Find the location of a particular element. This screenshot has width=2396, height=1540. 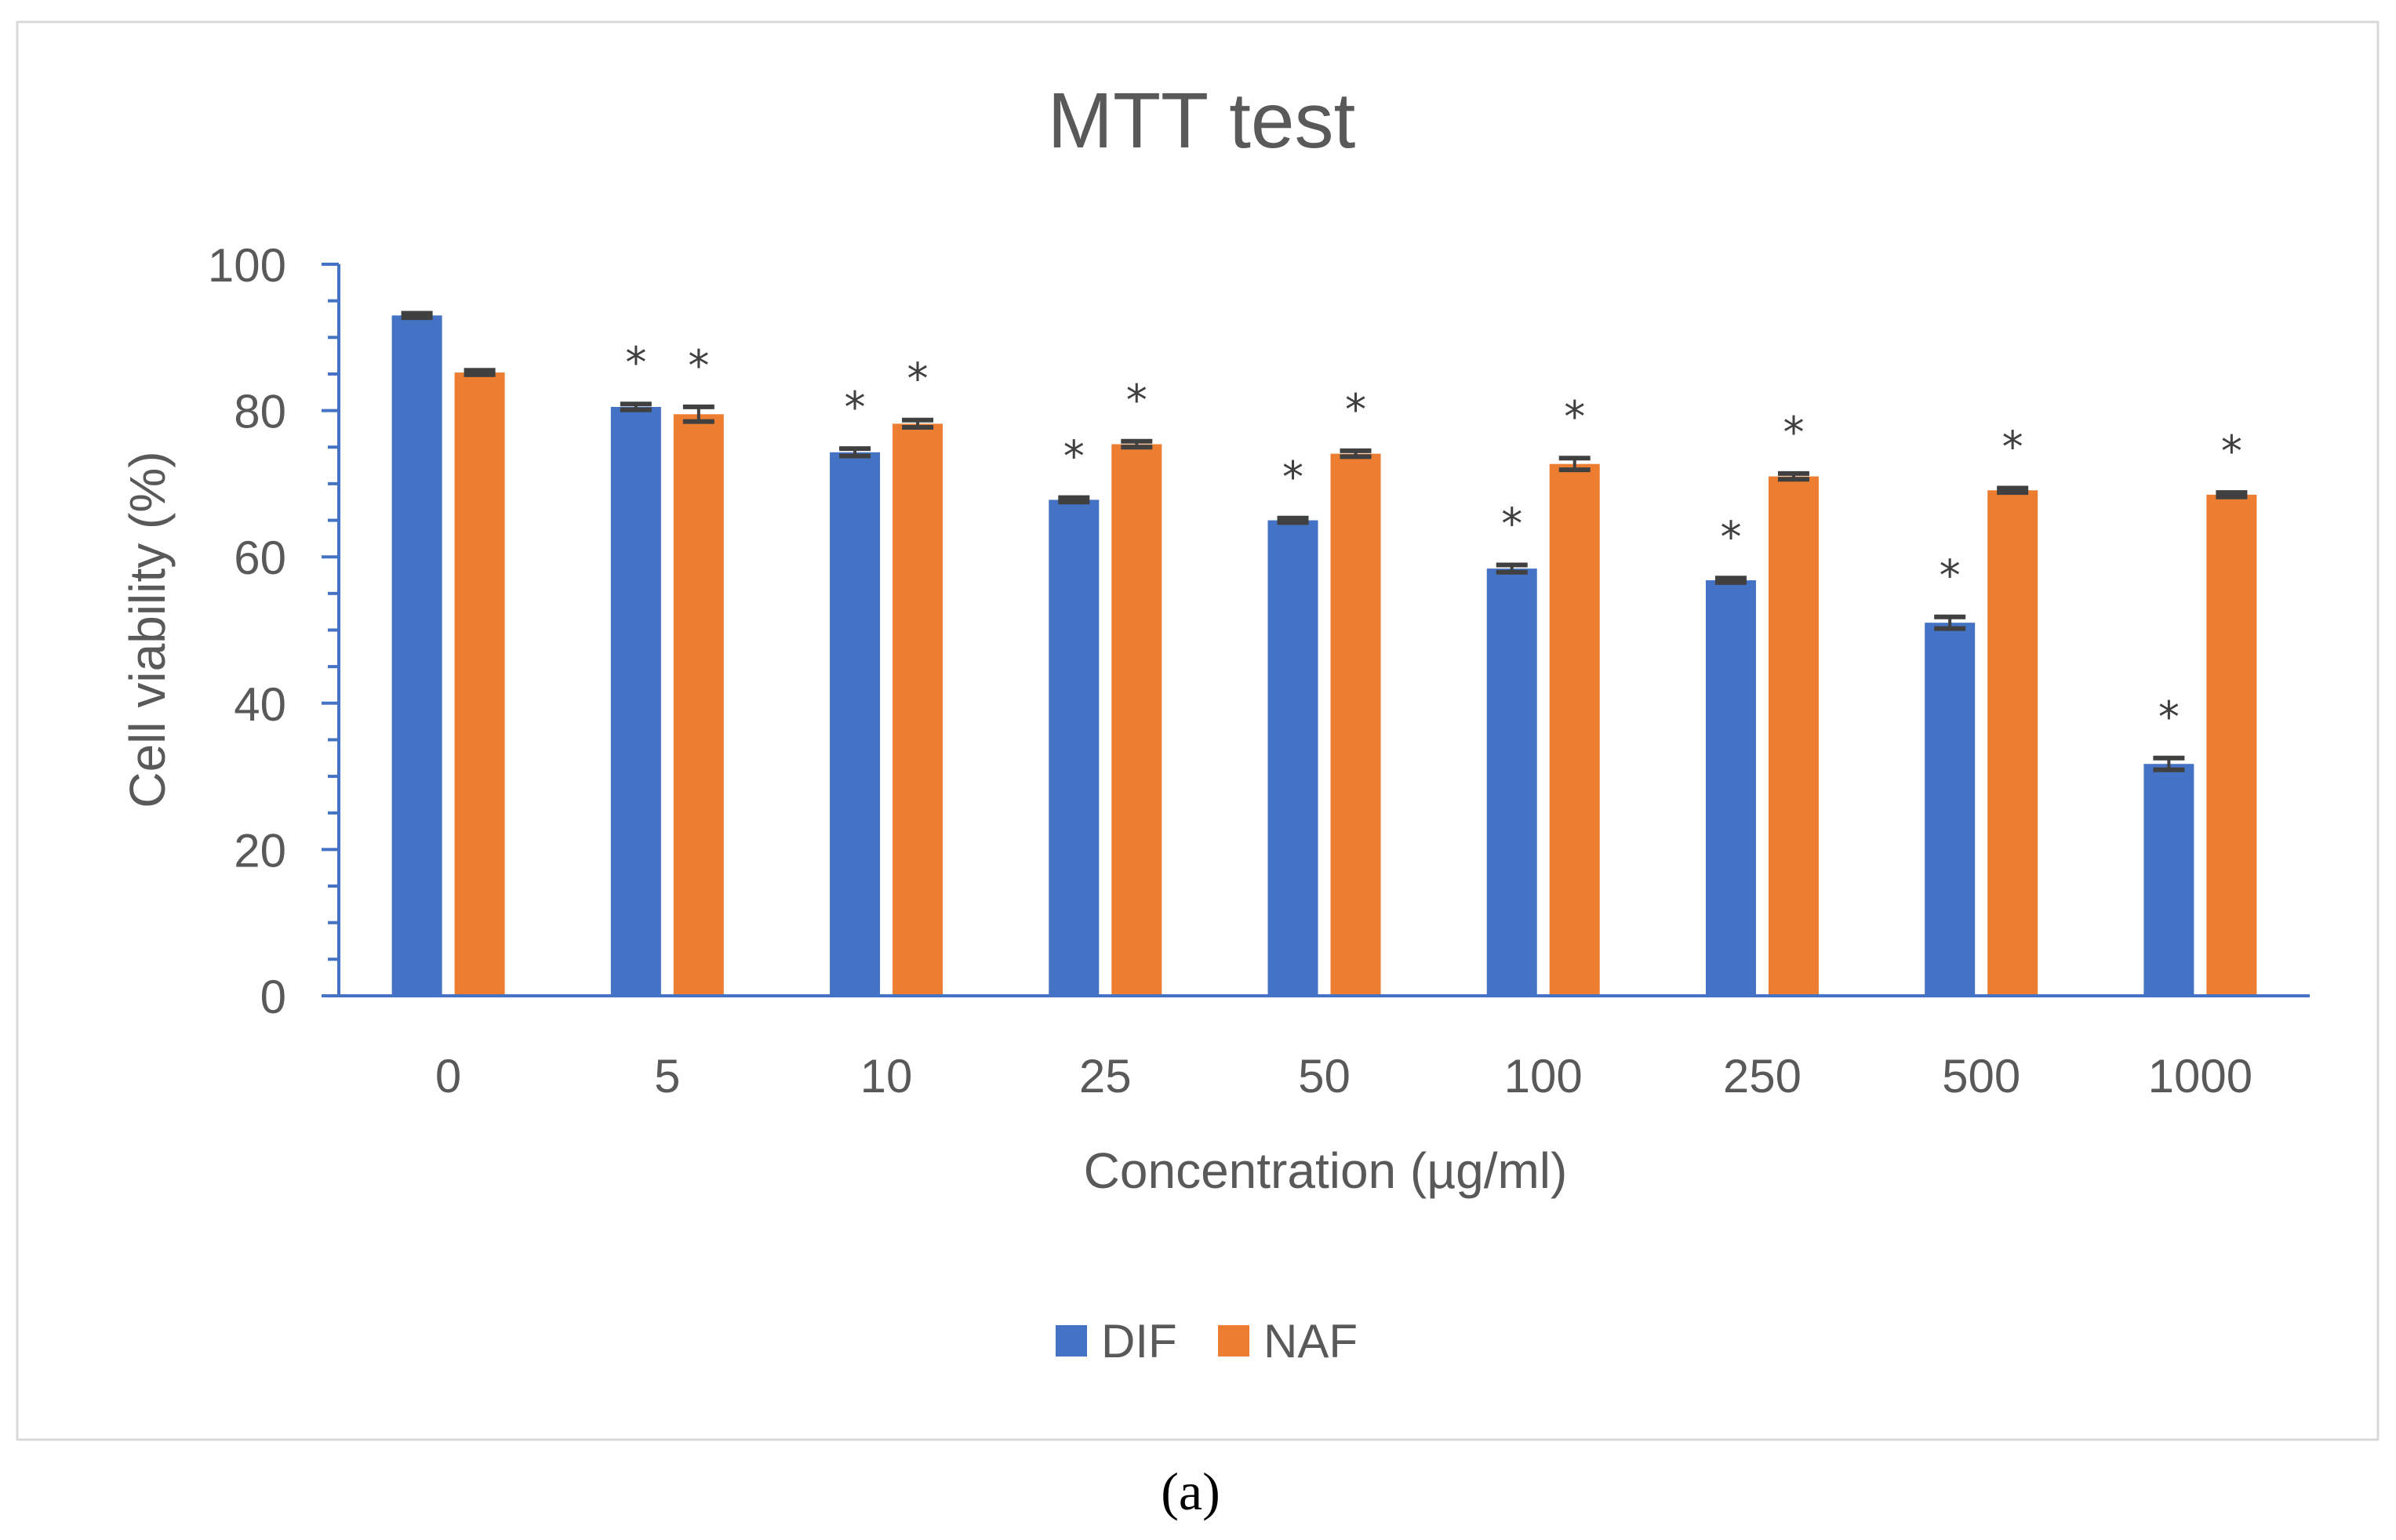

x-tick-label: 0 is located at coordinates (448, 1076).